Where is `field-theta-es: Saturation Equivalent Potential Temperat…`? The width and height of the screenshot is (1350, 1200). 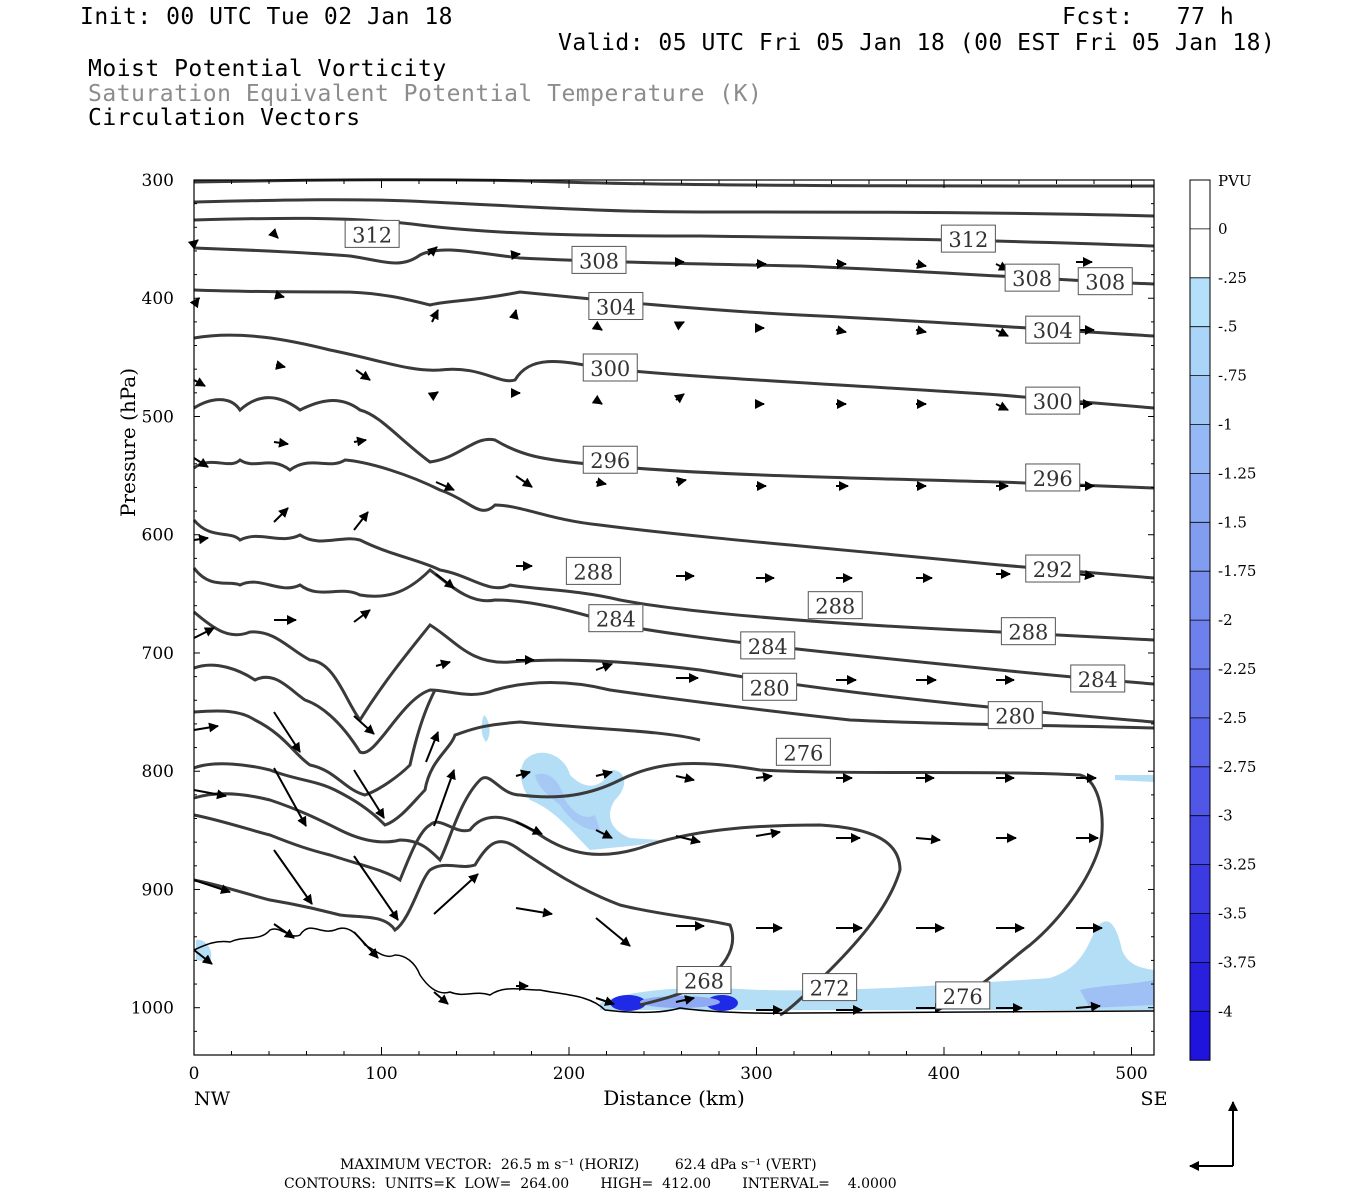 field-theta-es: Saturation Equivalent Potential Temperat… is located at coordinates (425, 94).